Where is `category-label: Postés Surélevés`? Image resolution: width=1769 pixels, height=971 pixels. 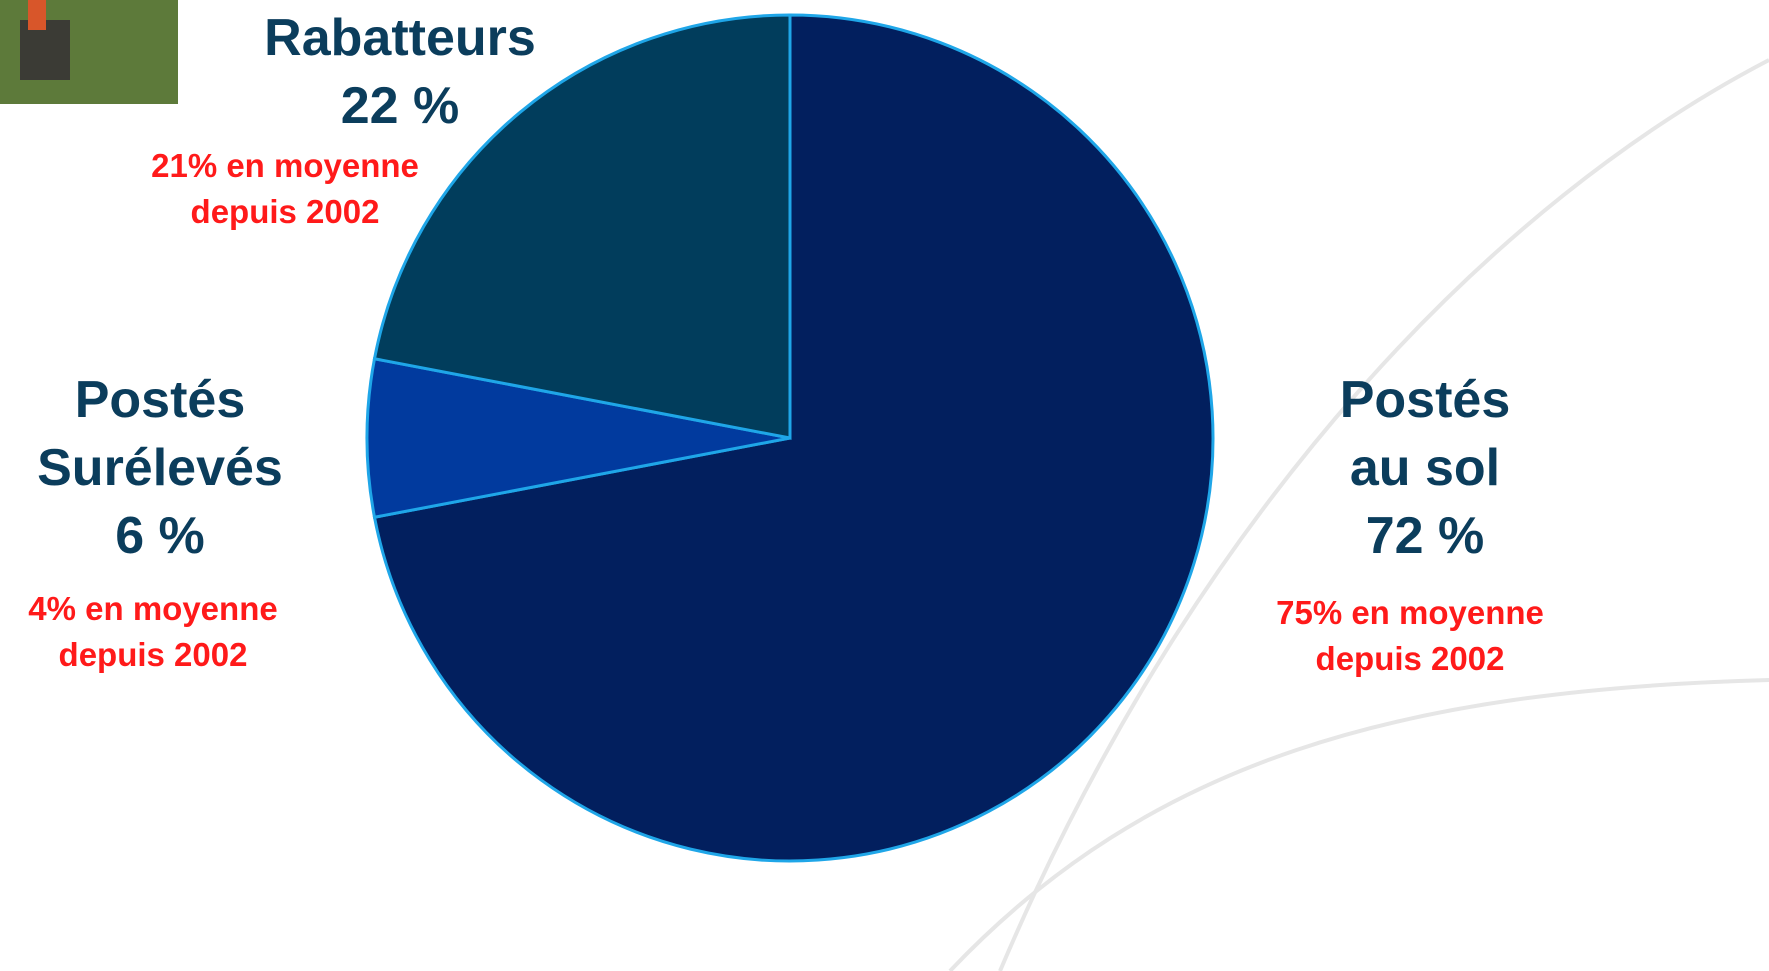
category-label: Postés Surélevés is located at coordinates (160, 434).